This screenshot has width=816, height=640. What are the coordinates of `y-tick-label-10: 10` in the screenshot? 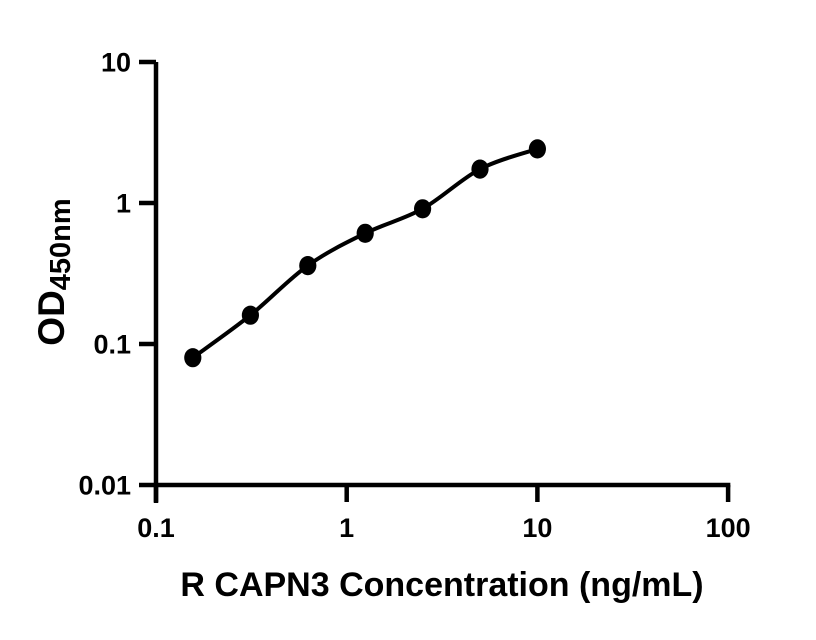 It's located at (116, 63).